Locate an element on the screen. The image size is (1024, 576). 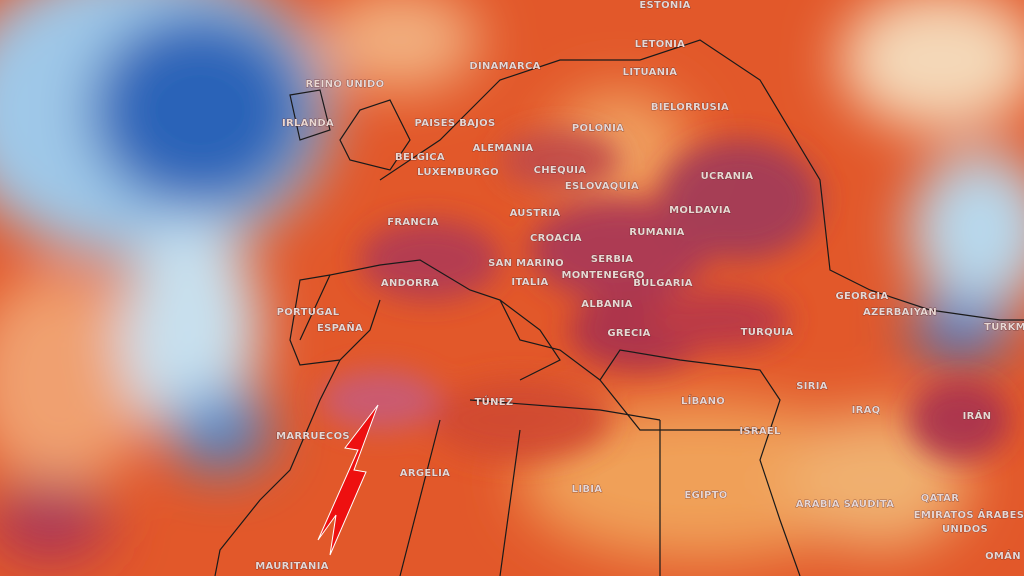
country-label: PAISES BAJOS is located at coordinates (455, 123).